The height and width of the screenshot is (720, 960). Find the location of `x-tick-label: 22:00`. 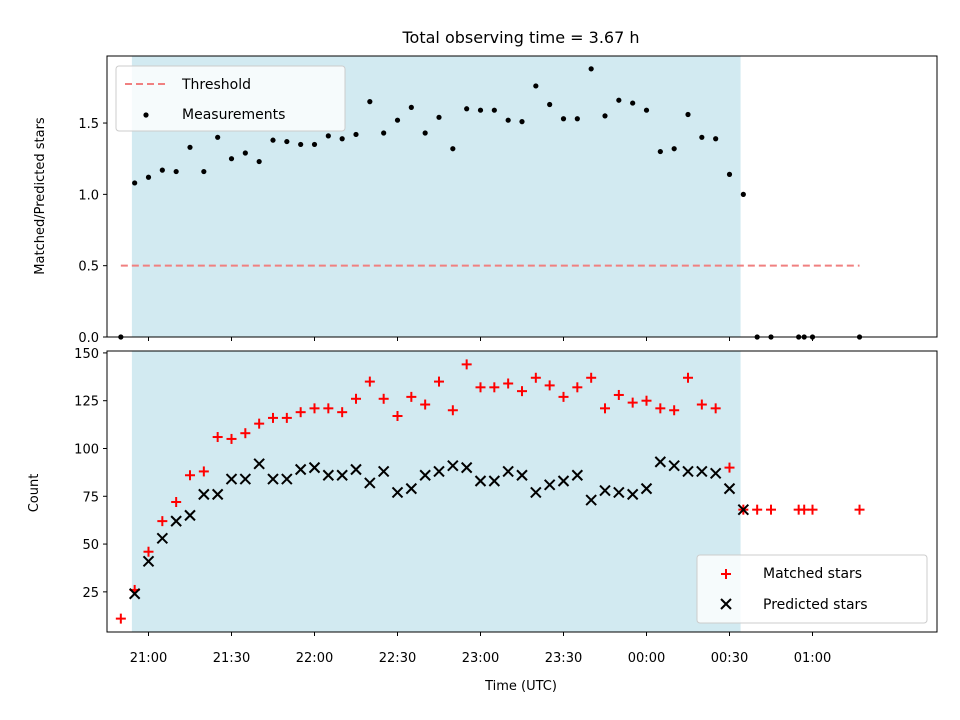

x-tick-label: 22:00 is located at coordinates (314, 658).